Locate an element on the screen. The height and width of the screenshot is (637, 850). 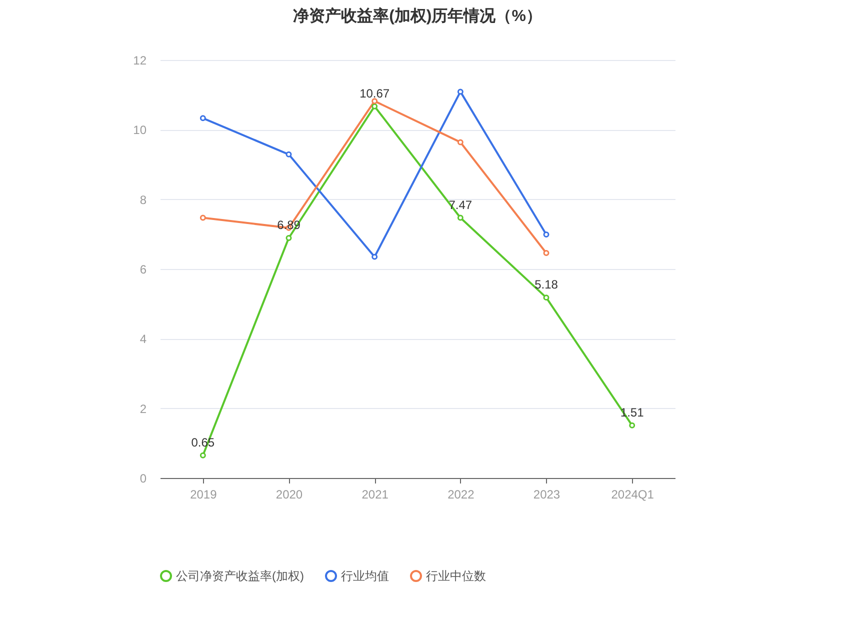
data-label: 10.67 is located at coordinates (375, 93).